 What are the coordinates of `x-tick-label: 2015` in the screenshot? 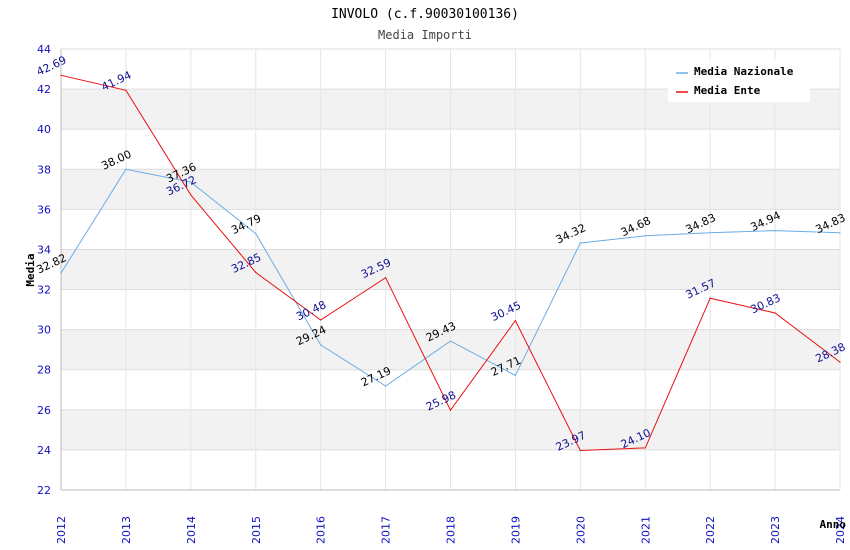 It's located at (256, 530).